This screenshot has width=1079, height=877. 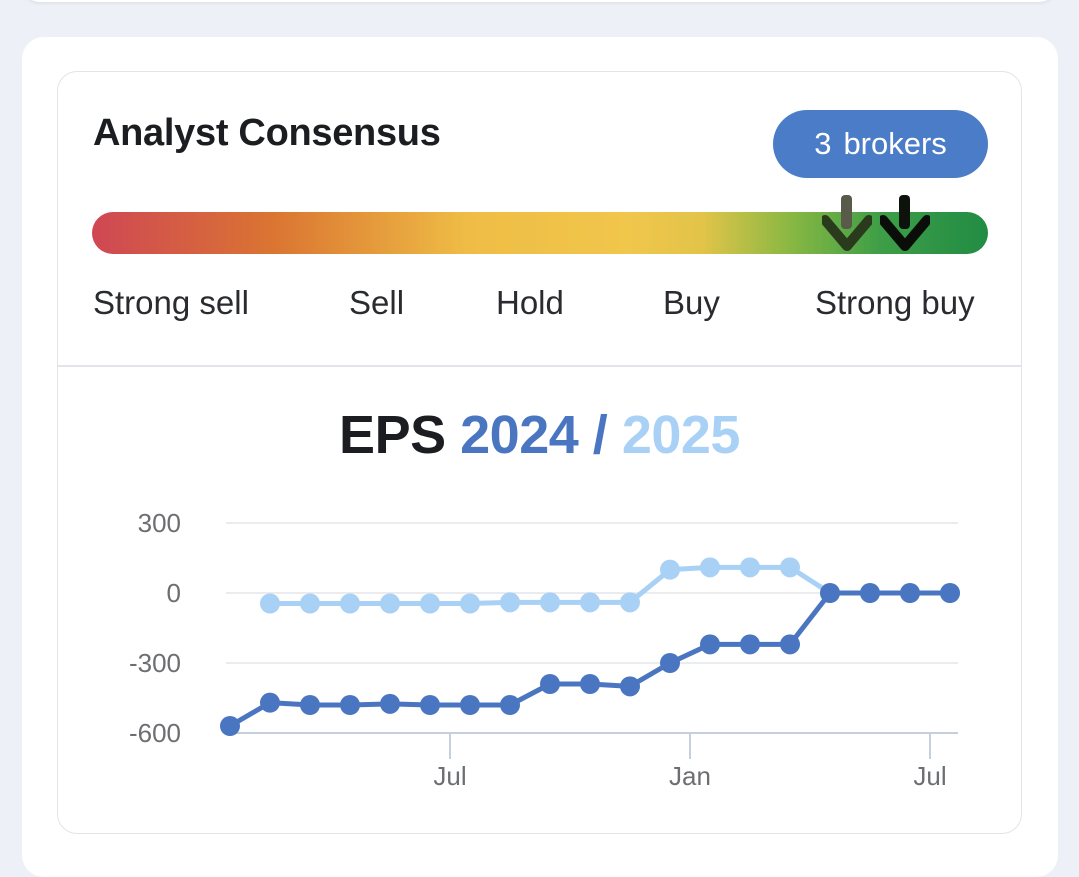 What do you see at coordinates (530, 302) in the screenshot?
I see `scale-label-hold: Hold` at bounding box center [530, 302].